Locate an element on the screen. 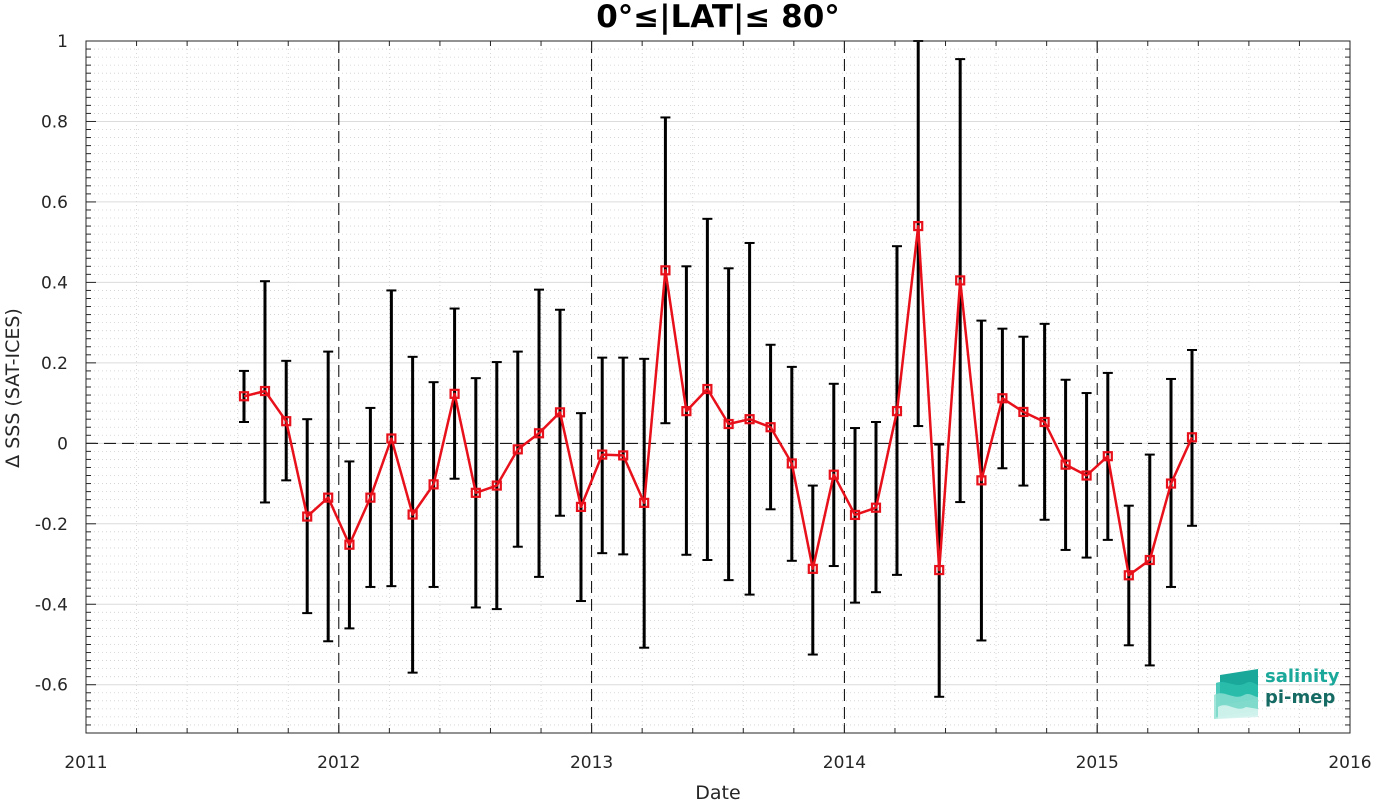 The image size is (1375, 801). y-axis-label: Δ SSS (SAT-ICES) is located at coordinates (13, 388).